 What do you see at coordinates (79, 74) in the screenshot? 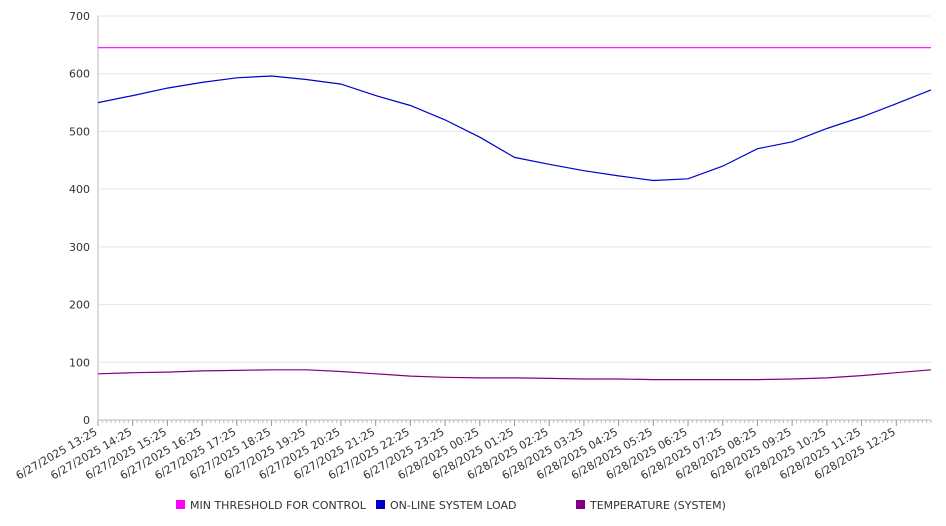
I see `y-tick-label: 600` at bounding box center [79, 74].